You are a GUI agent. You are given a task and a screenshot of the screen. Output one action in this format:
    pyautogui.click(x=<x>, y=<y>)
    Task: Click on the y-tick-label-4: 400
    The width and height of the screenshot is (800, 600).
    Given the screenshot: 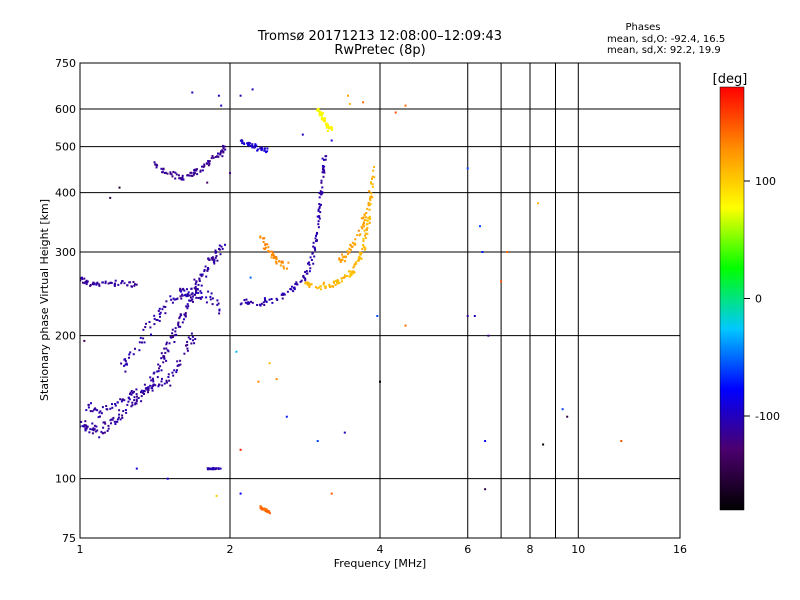 What is the action you would take?
    pyautogui.click(x=65, y=193)
    